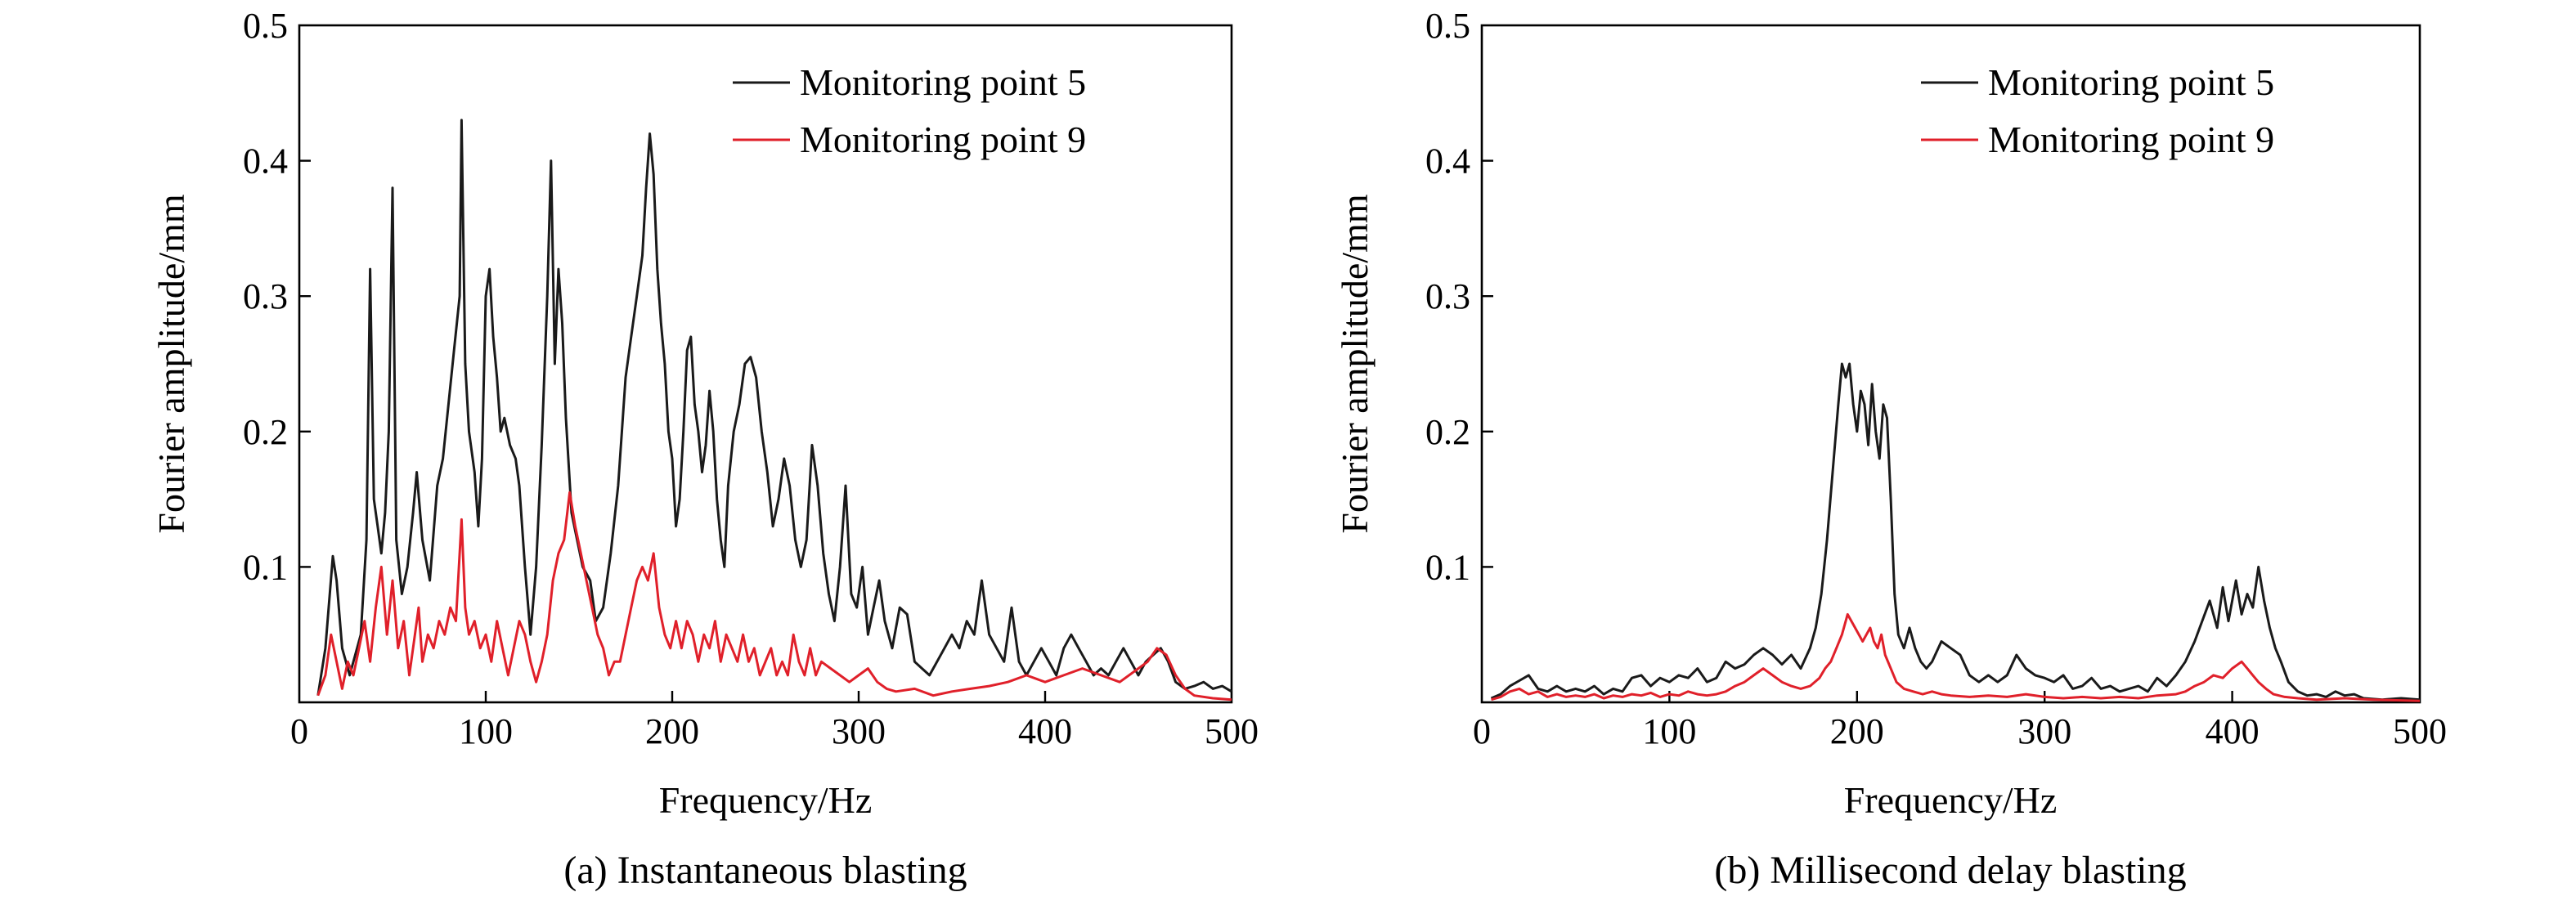 This screenshot has height=901, width=2576. I want to click on caption-b: (b) Millisecond delay blasting, so click(1950, 870).